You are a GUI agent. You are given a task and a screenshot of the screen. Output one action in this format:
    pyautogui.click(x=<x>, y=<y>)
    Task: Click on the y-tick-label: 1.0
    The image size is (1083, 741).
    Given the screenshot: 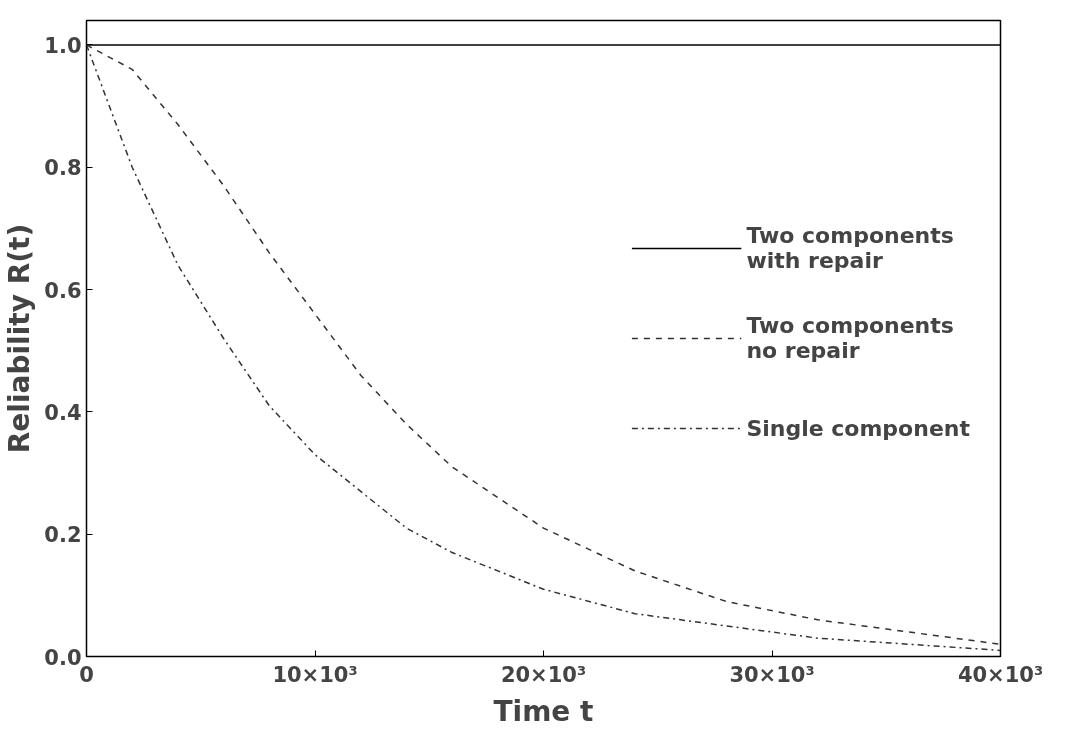 What is the action you would take?
    pyautogui.click(x=63, y=45)
    